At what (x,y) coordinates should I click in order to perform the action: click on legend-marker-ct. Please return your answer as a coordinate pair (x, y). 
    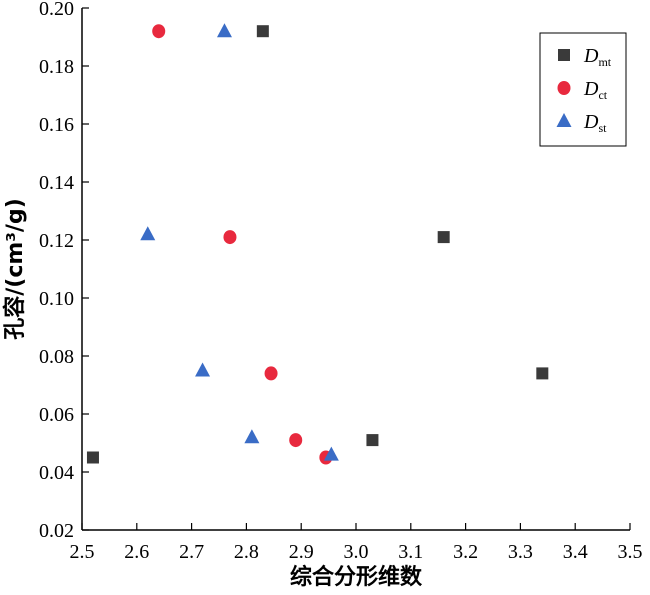
    Looking at the image, I should click on (564, 88).